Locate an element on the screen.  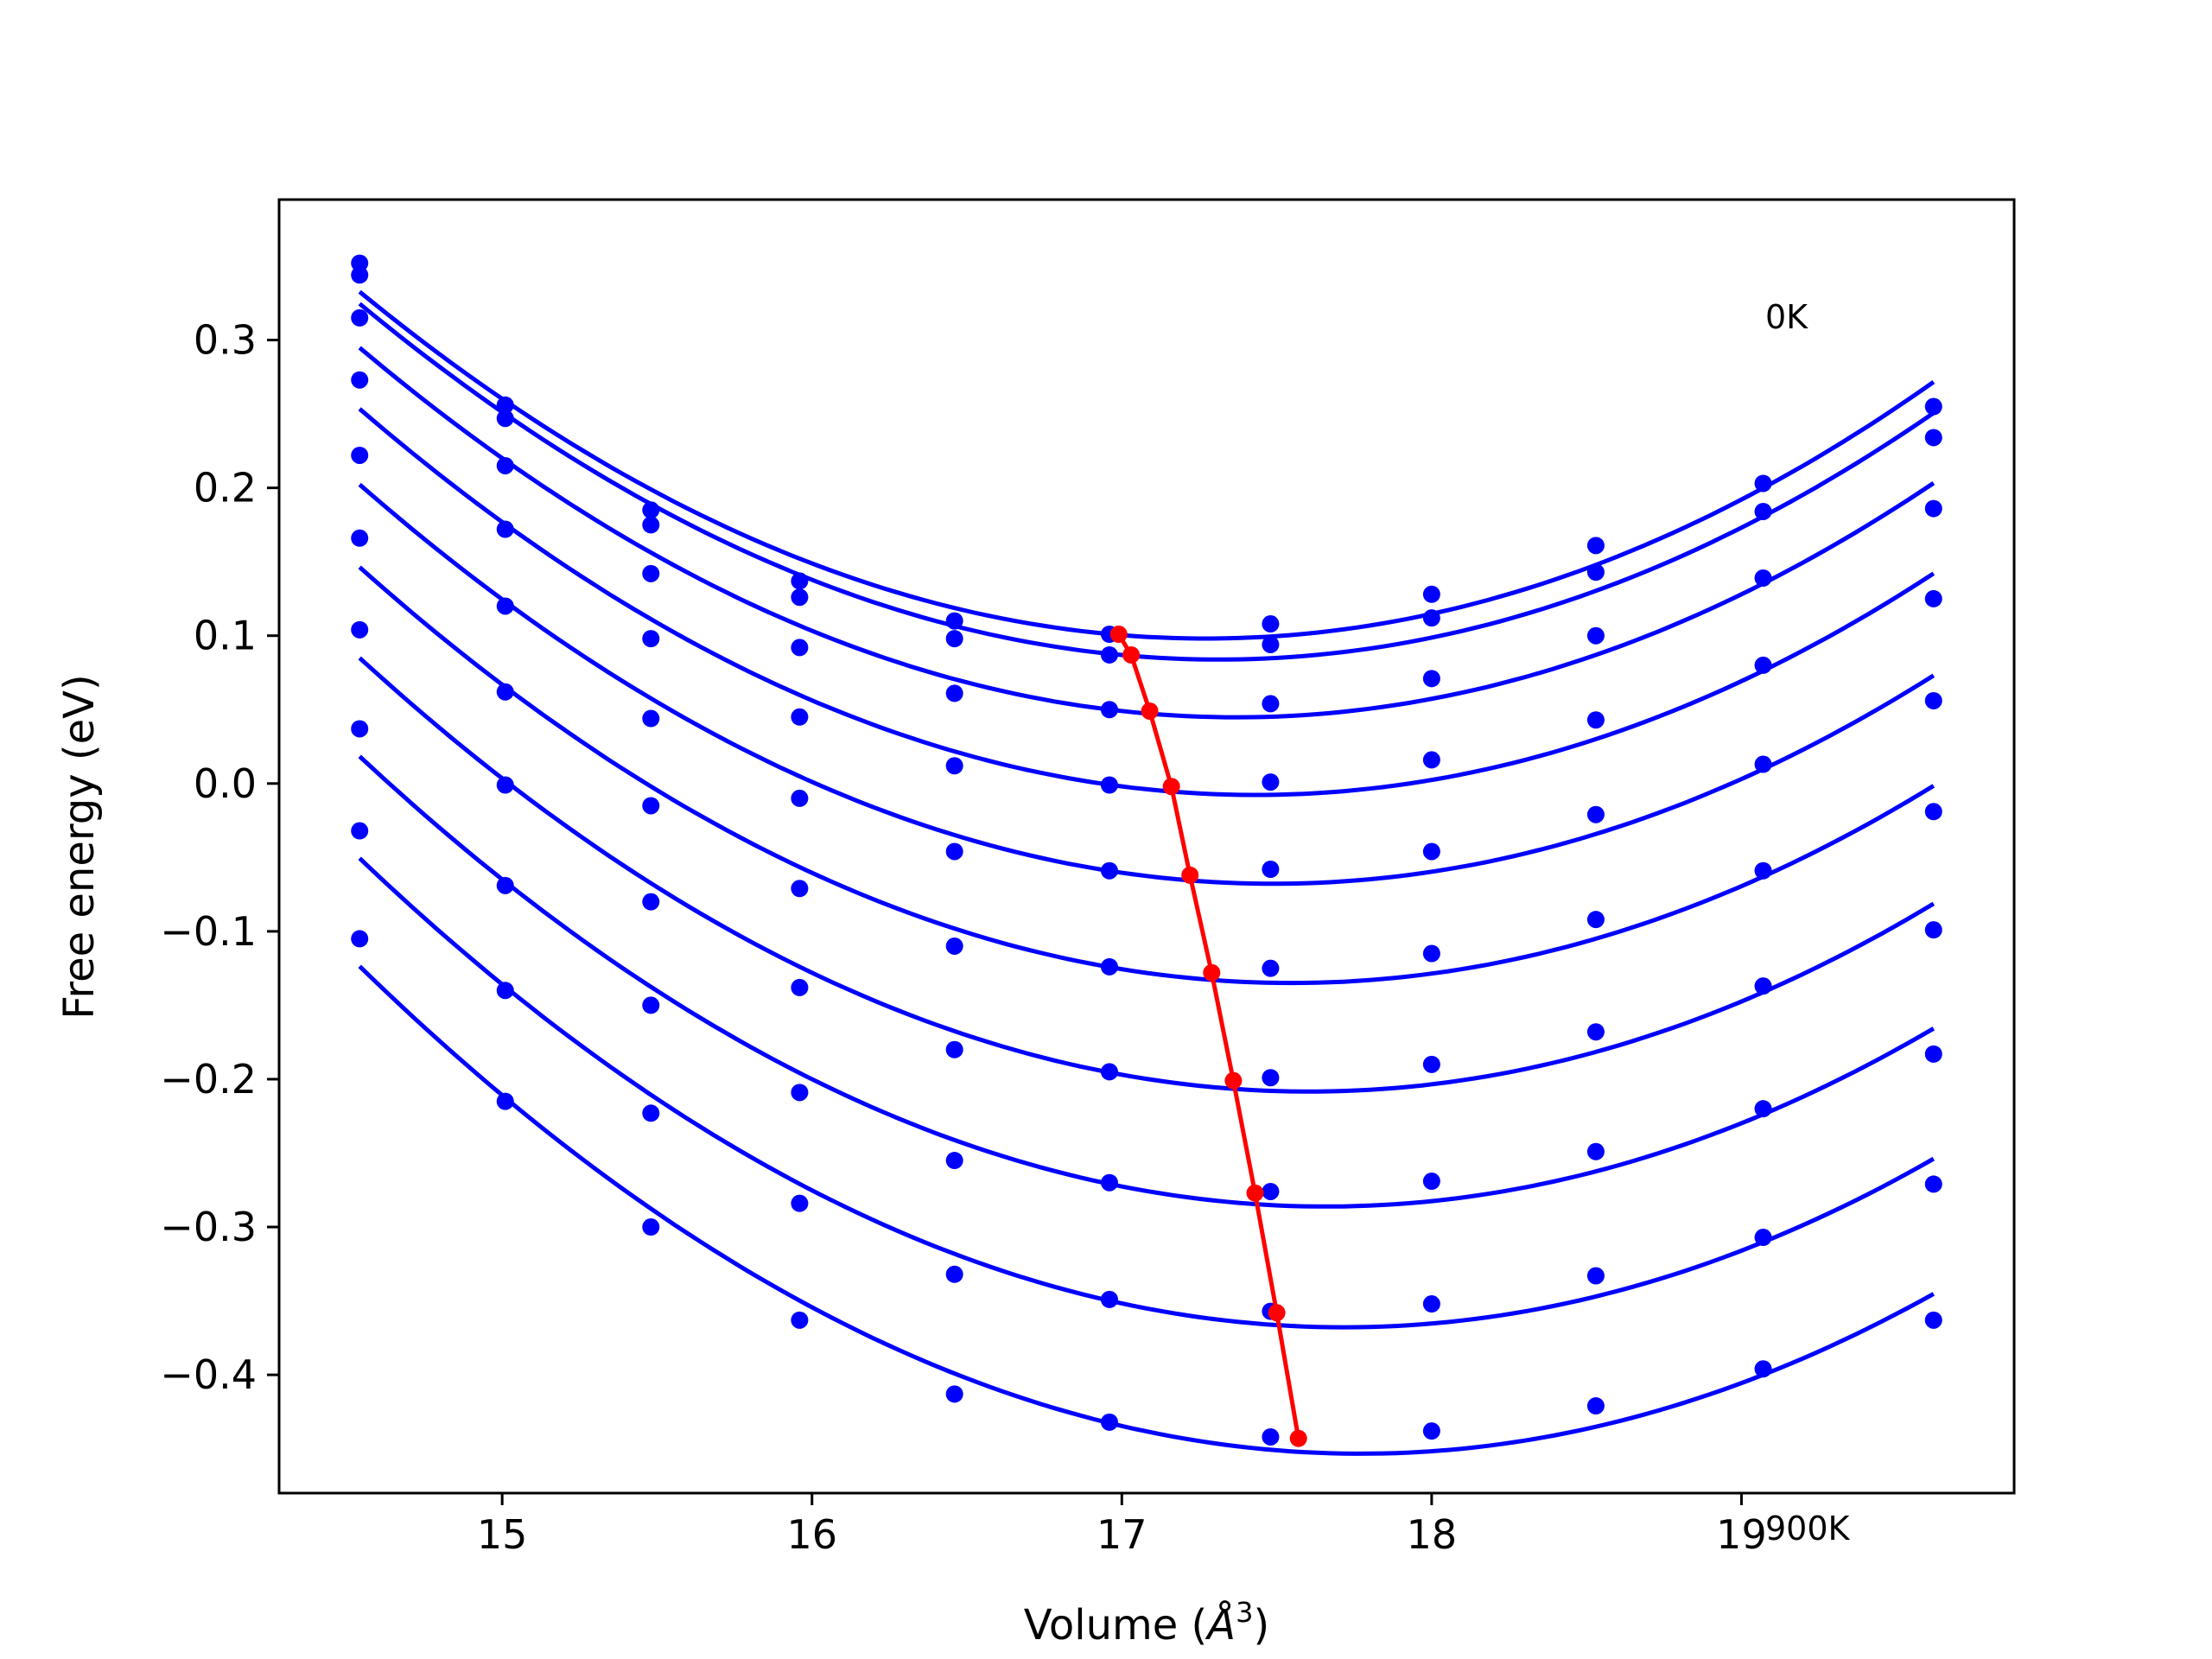
minimum-point-600K is located at coordinates (1233, 1080).